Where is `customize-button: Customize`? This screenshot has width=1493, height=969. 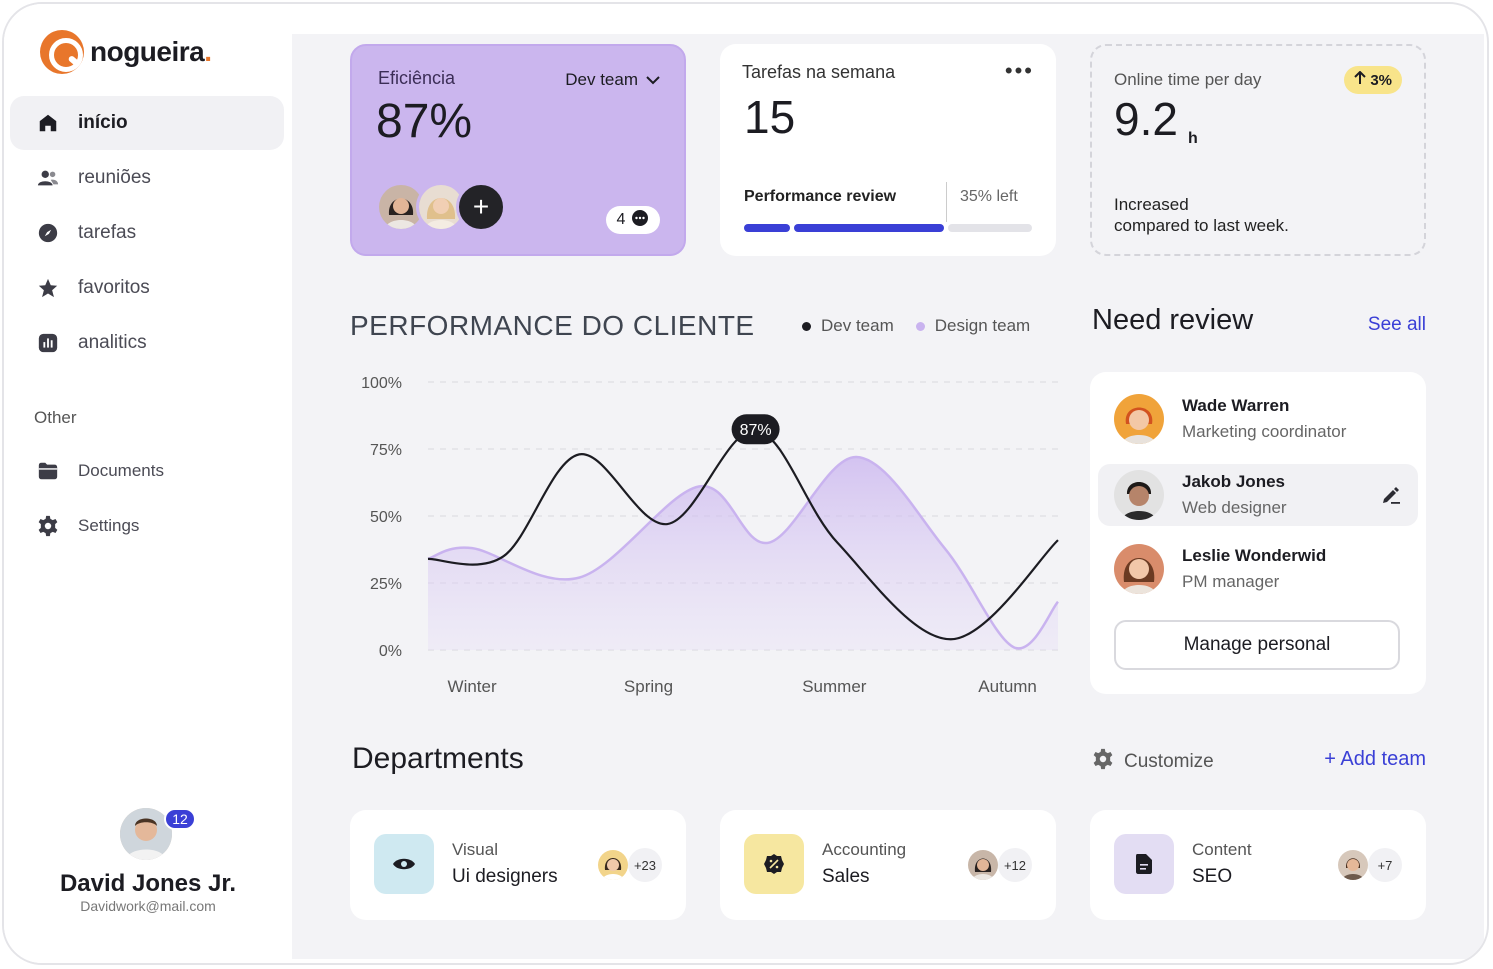
customize-button: Customize is located at coordinates (1153, 762).